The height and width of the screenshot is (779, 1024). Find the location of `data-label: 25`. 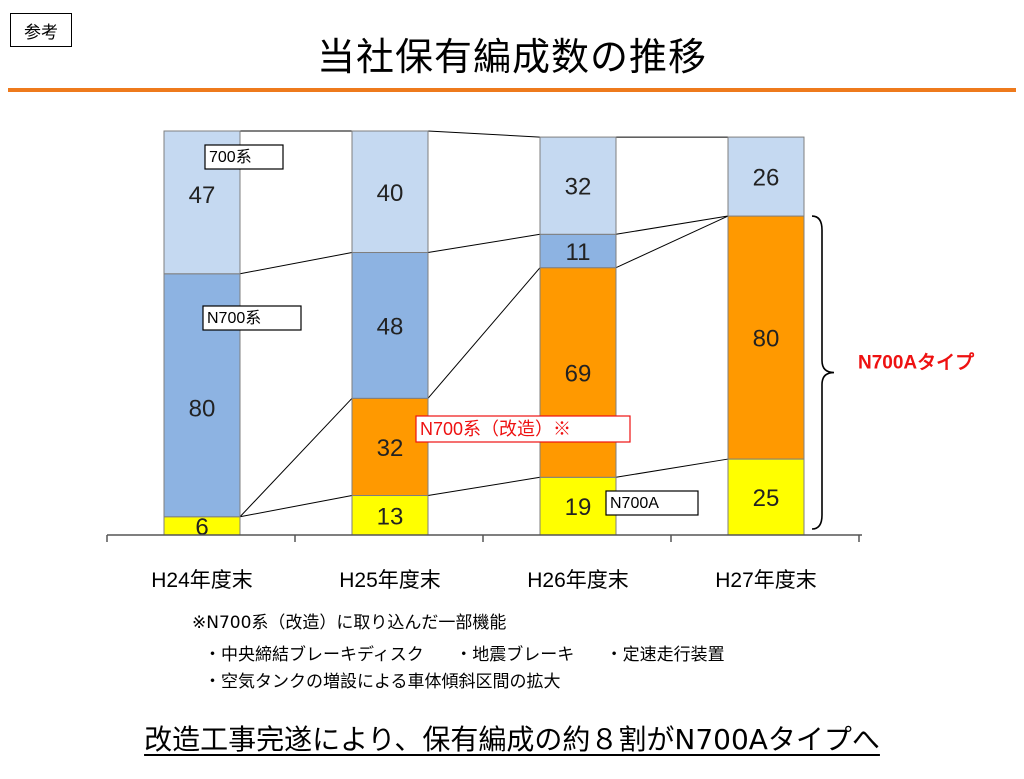

data-label: 25 is located at coordinates (766, 498).